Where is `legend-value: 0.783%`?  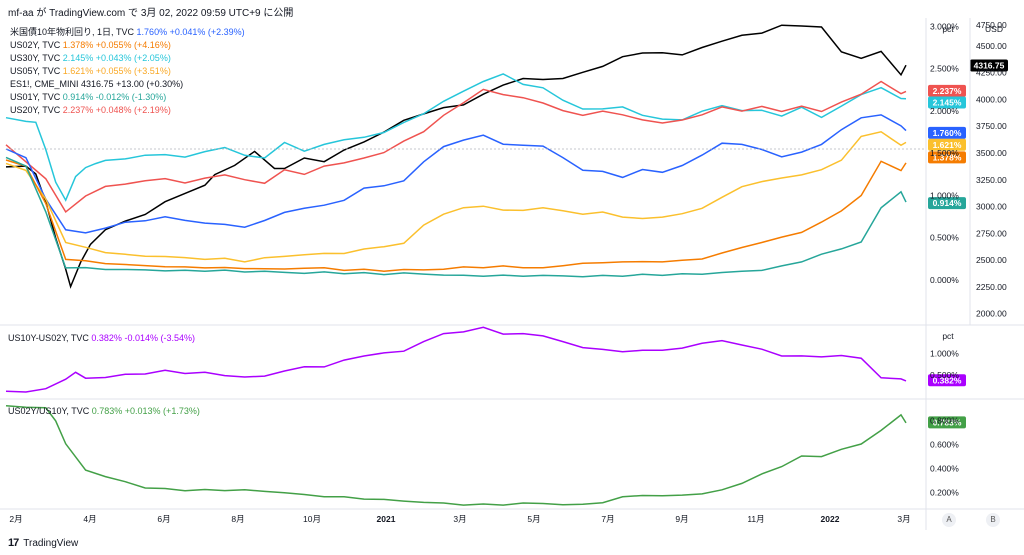
legend-value: 0.783% is located at coordinates (107, 411).